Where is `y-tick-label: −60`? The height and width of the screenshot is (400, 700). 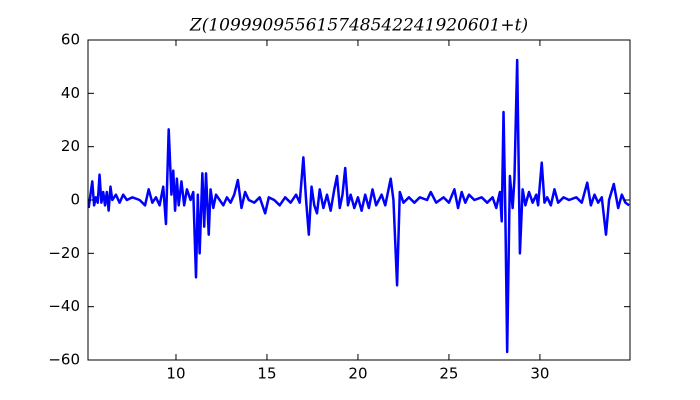
y-tick-label: −60 is located at coordinates (64, 360).